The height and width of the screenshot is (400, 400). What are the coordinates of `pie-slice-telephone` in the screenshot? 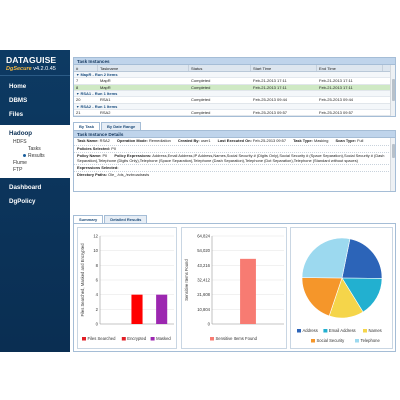 It's located at (326, 258).